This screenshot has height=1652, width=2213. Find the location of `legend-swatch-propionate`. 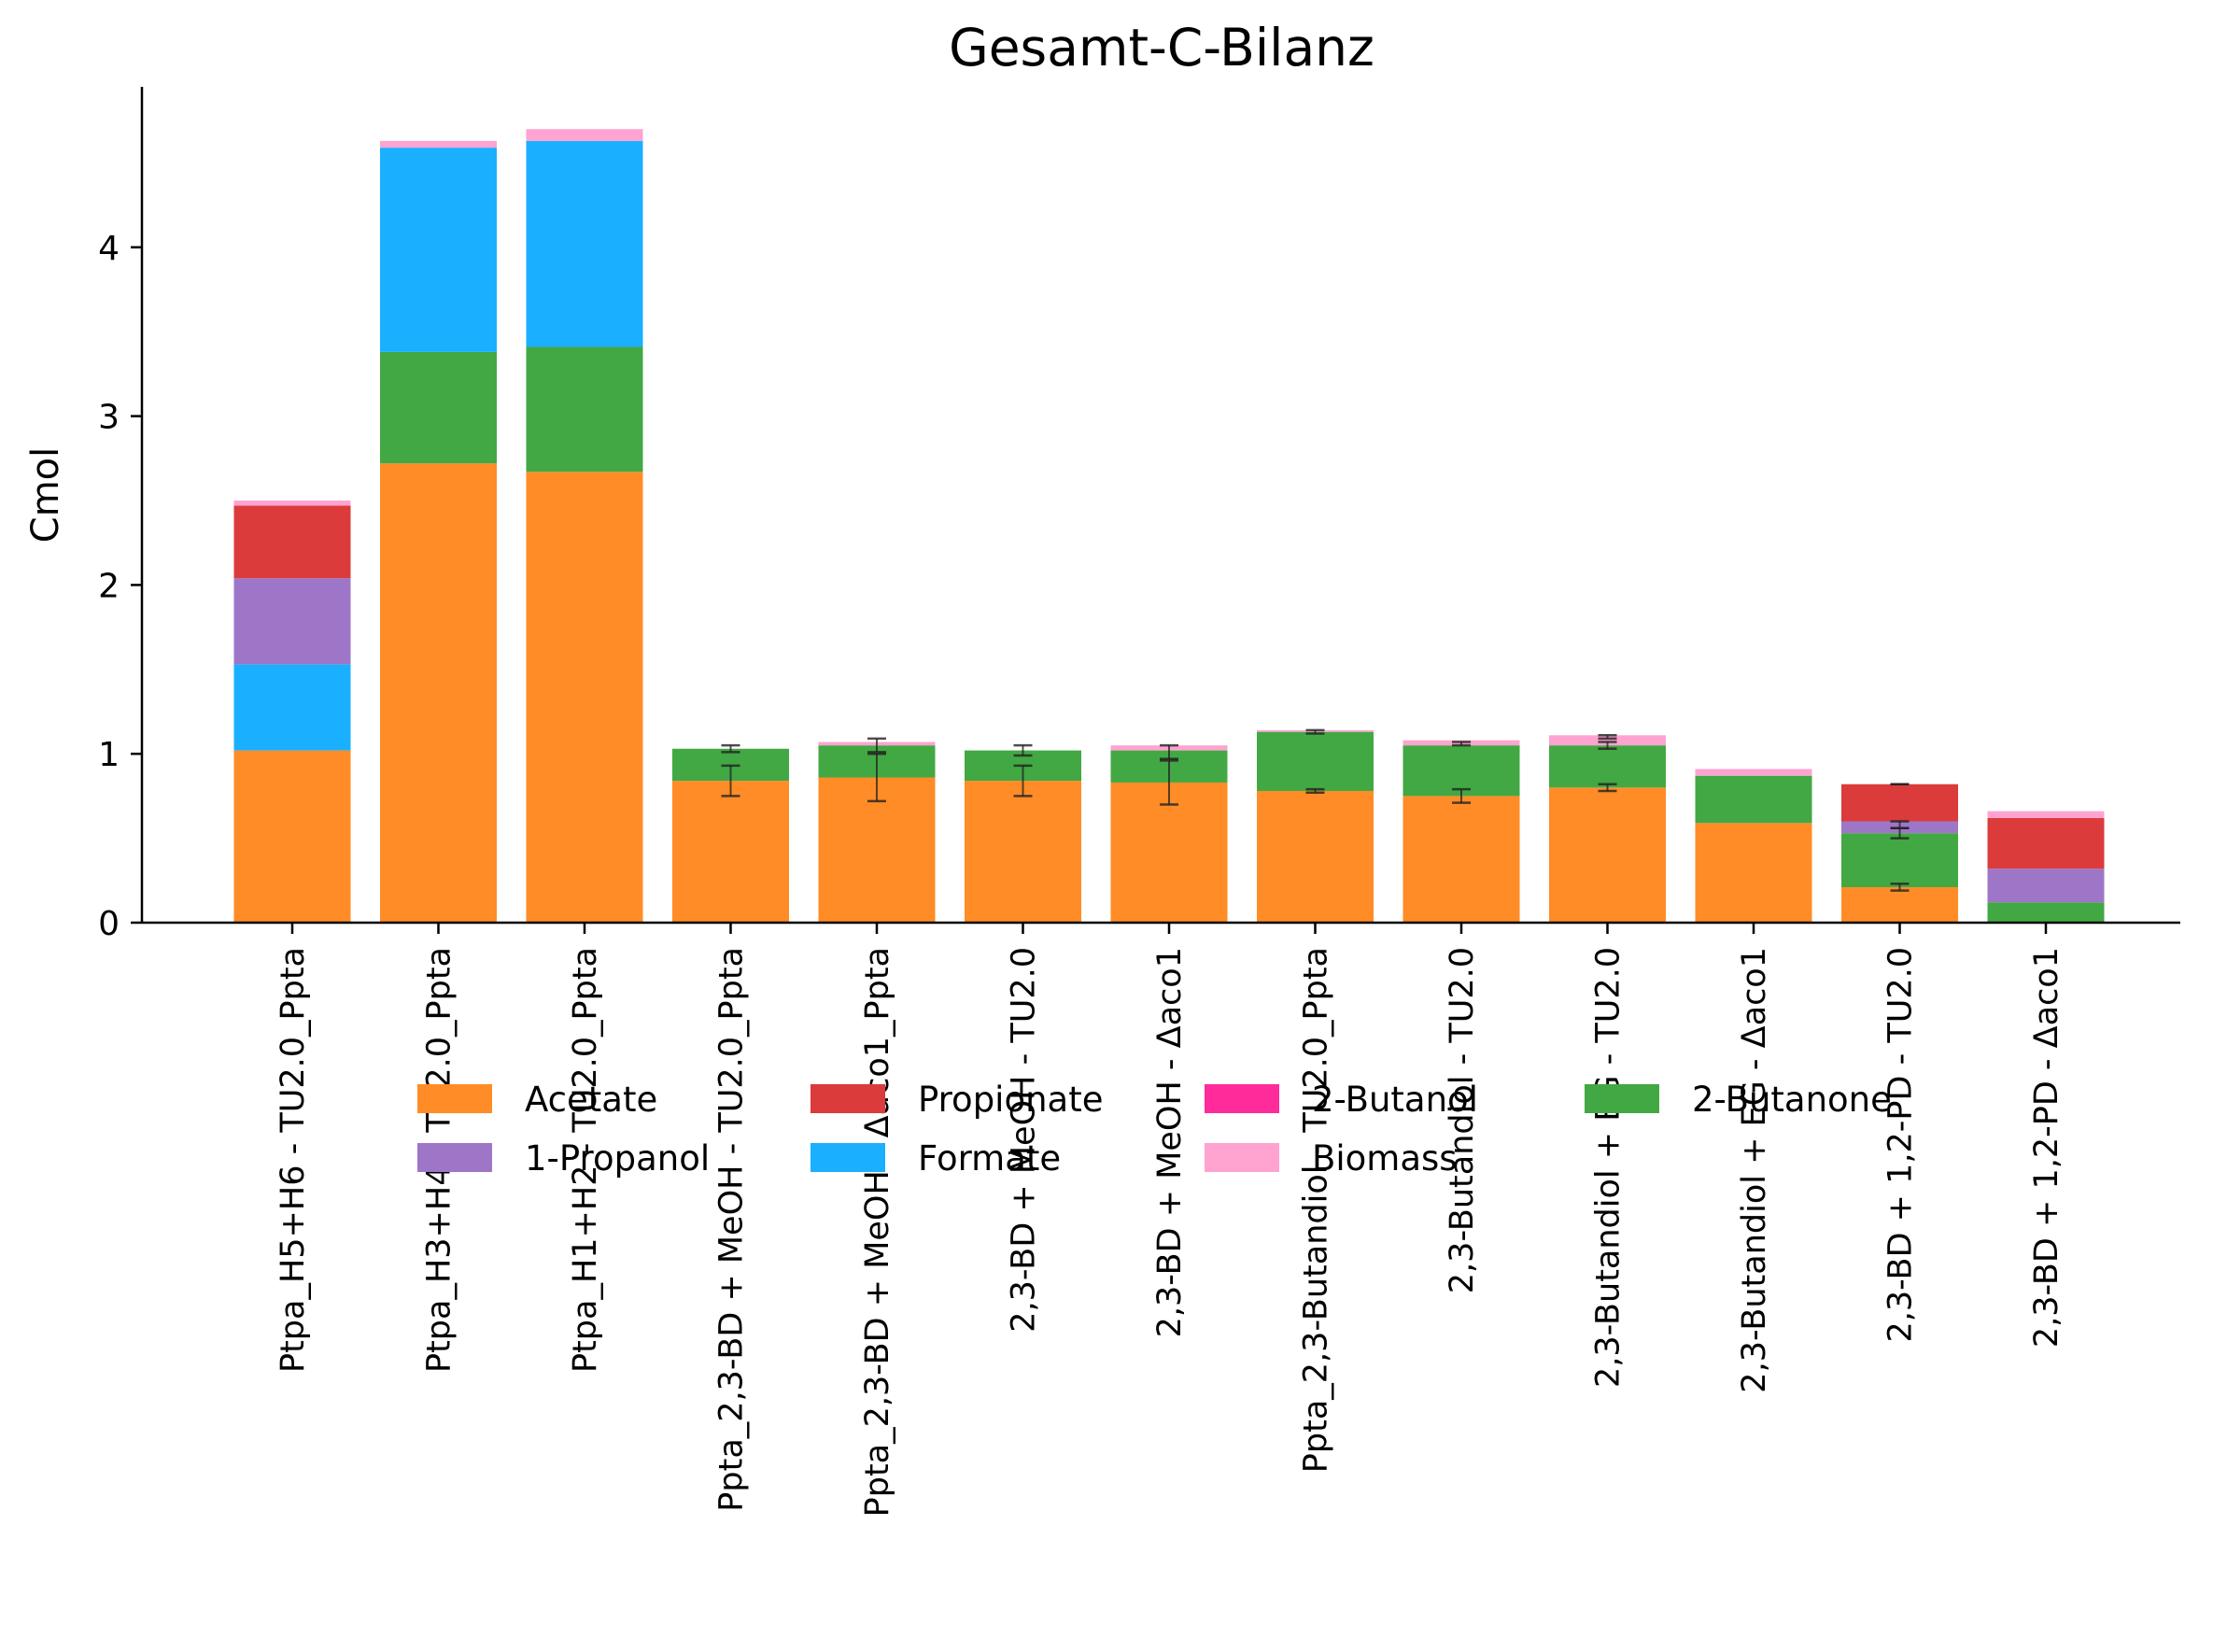

legend-swatch-propionate is located at coordinates (848, 1098).